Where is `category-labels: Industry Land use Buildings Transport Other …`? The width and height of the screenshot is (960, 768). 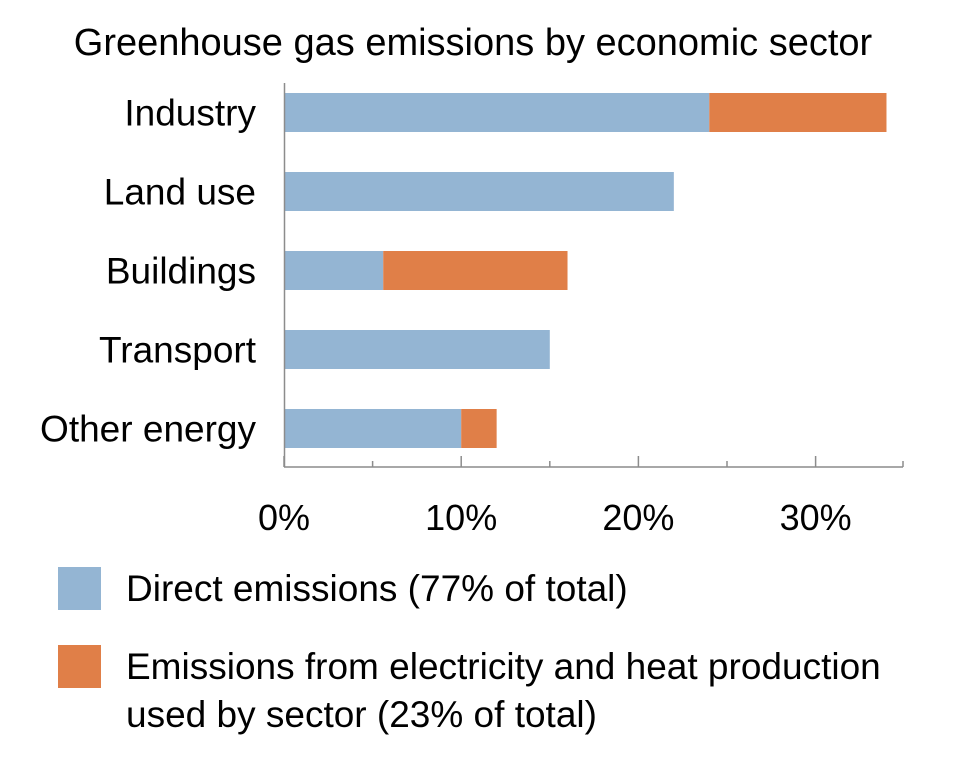
category-labels: Industry Land use Buildings Transport Other … is located at coordinates (148, 271).